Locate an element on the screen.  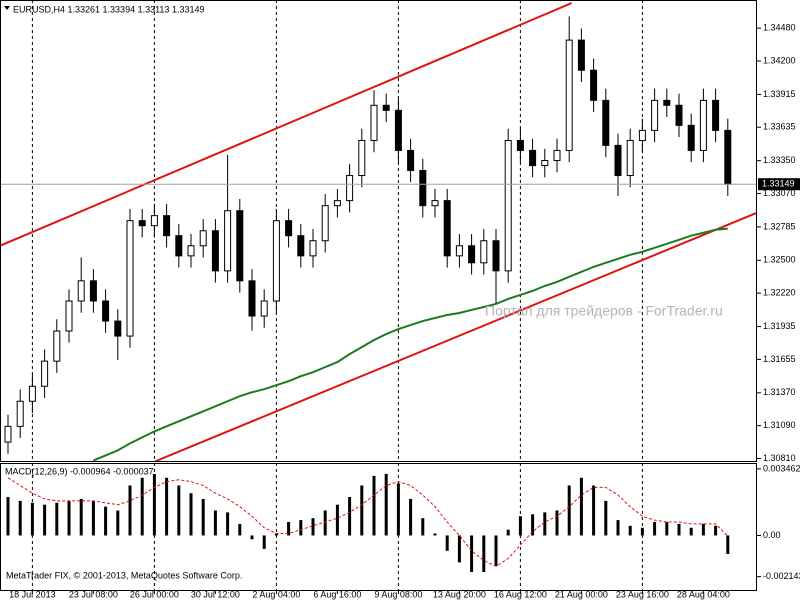
x-tick-label: 6 Aug 16:00 is located at coordinates (337, 594).